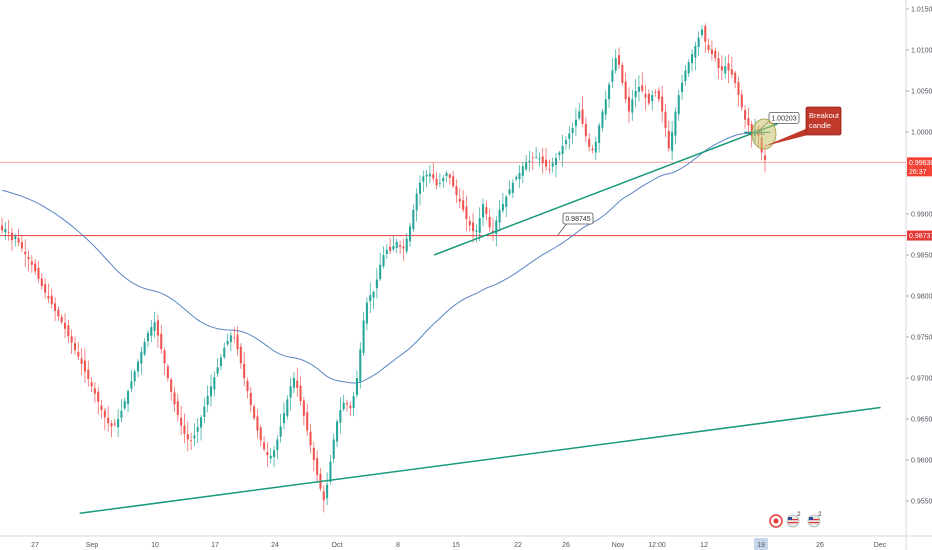 This screenshot has height=550, width=932. What do you see at coordinates (398, 545) in the screenshot?
I see `time-tick-label: 8` at bounding box center [398, 545].